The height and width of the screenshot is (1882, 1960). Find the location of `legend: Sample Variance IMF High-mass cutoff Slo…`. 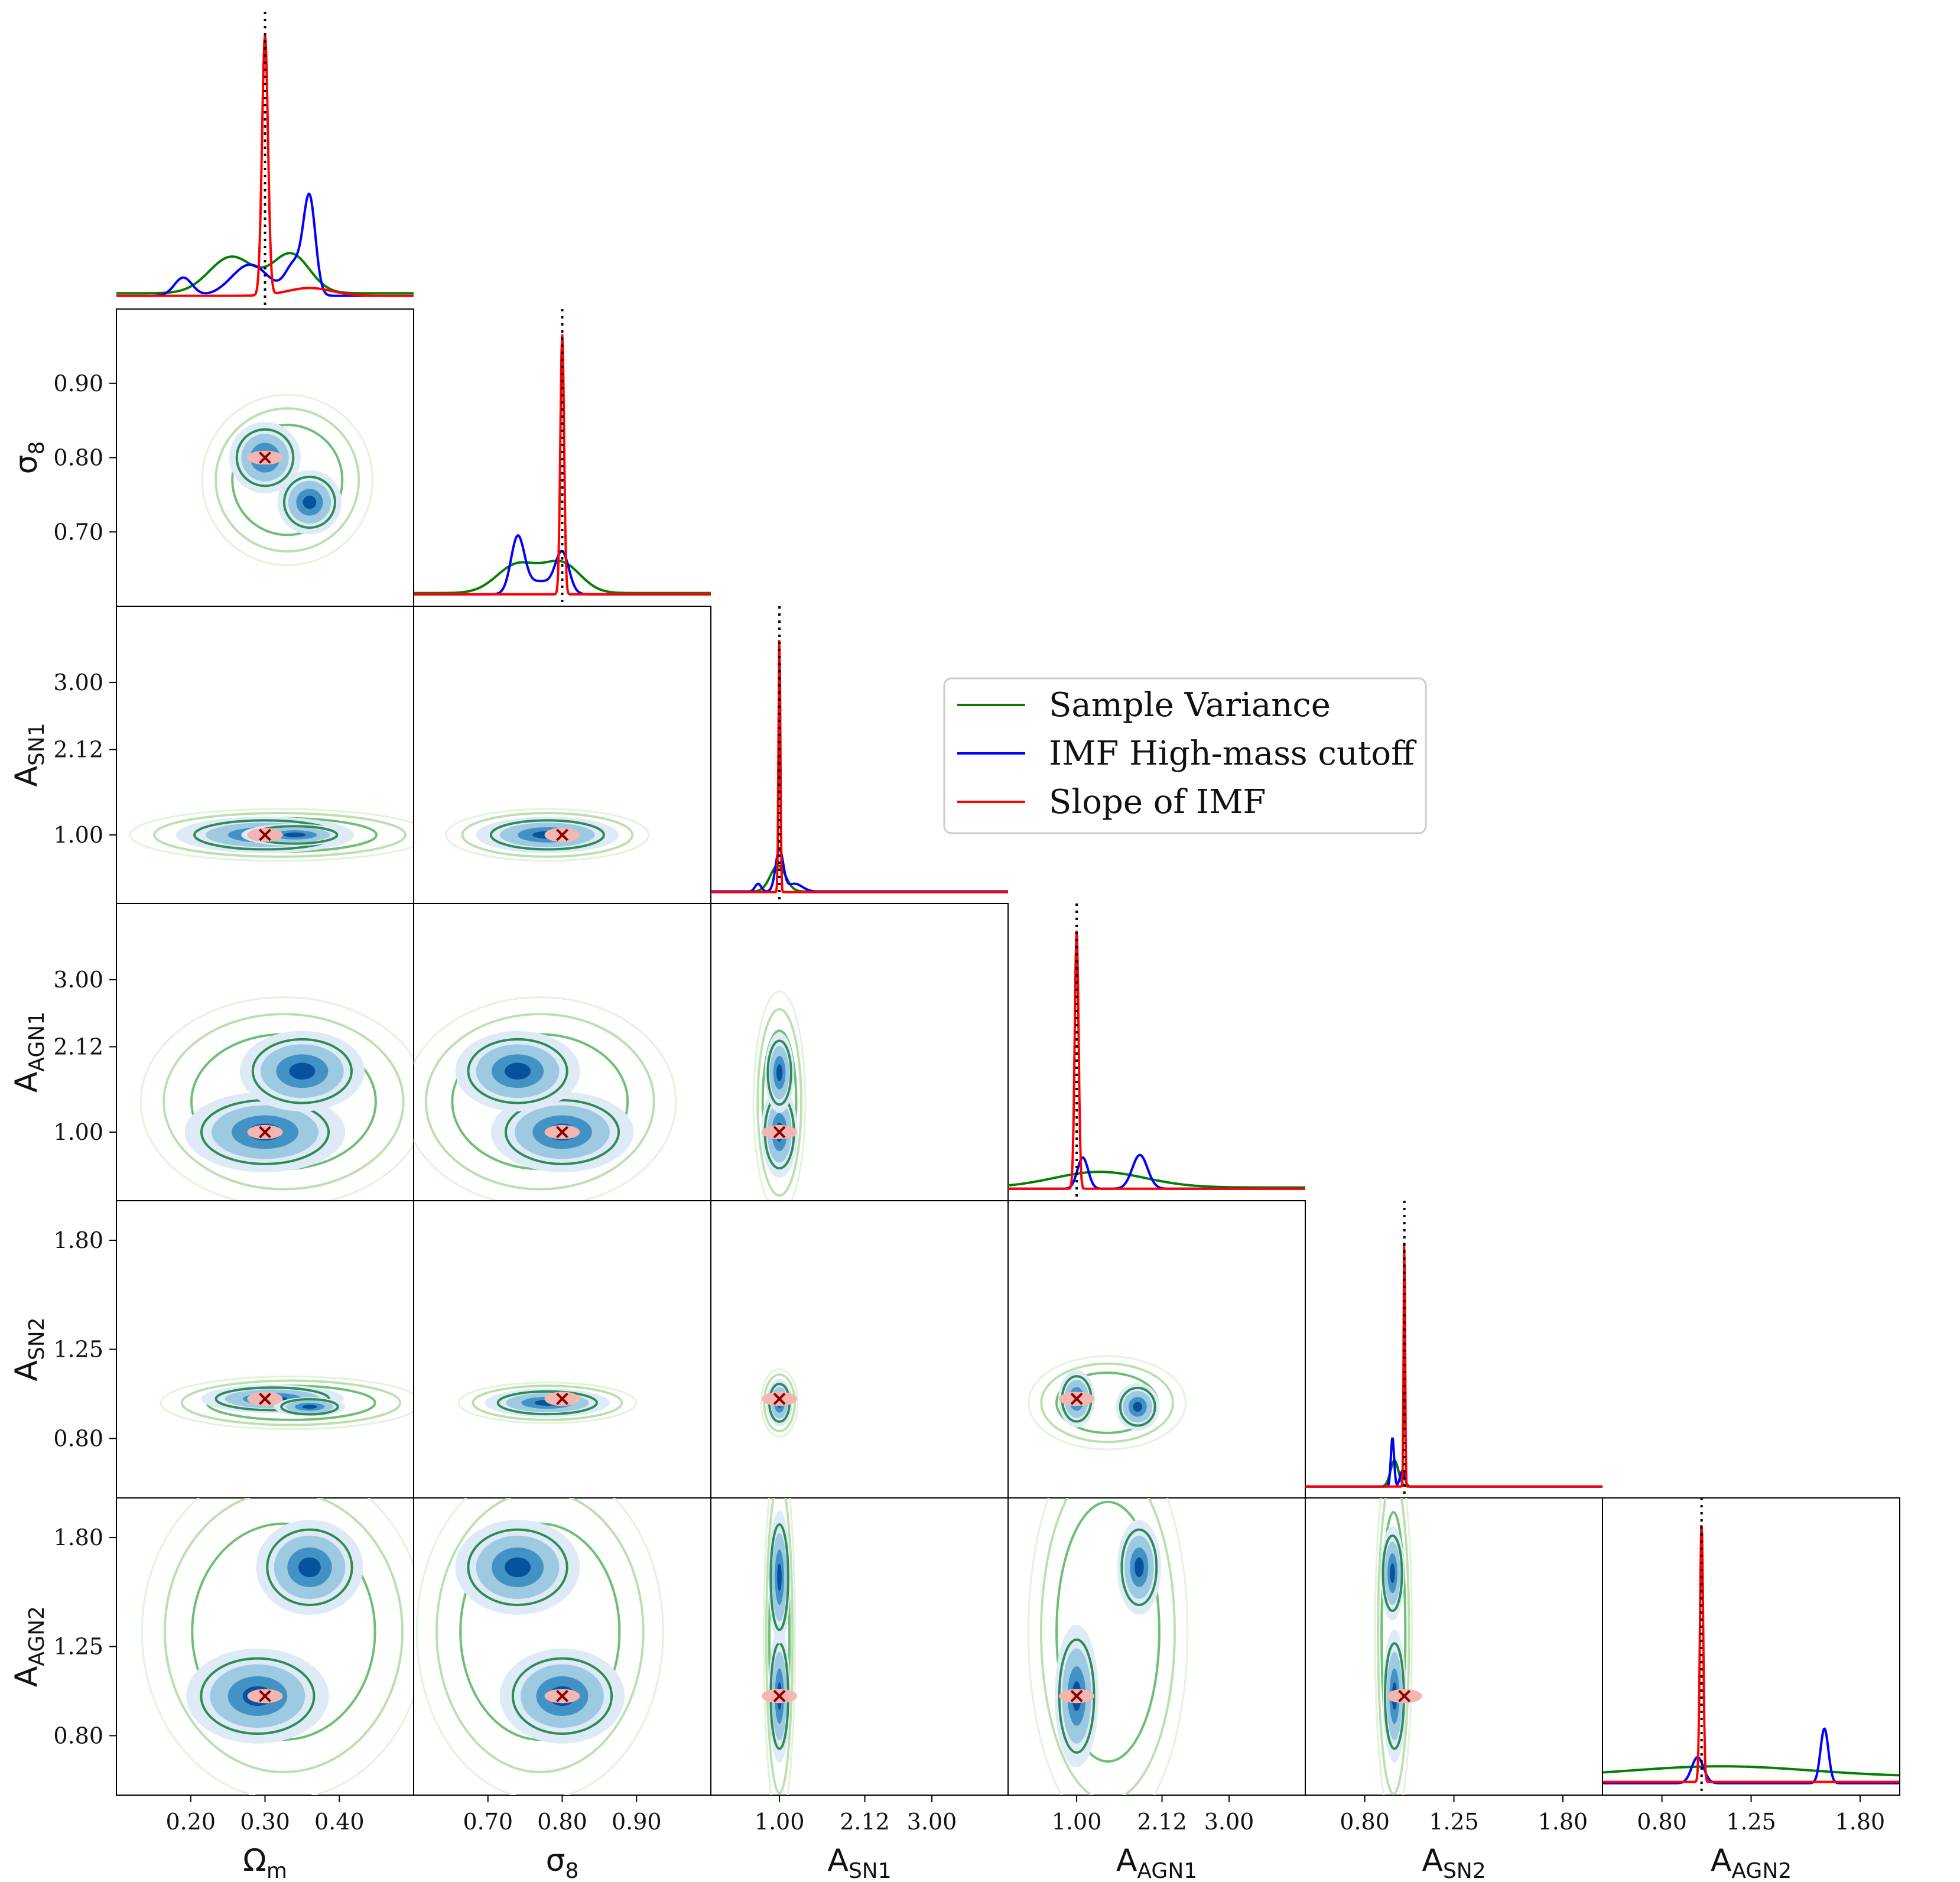

legend: Sample Variance IMF High-mass cutoff Slo… is located at coordinates (1185, 755).